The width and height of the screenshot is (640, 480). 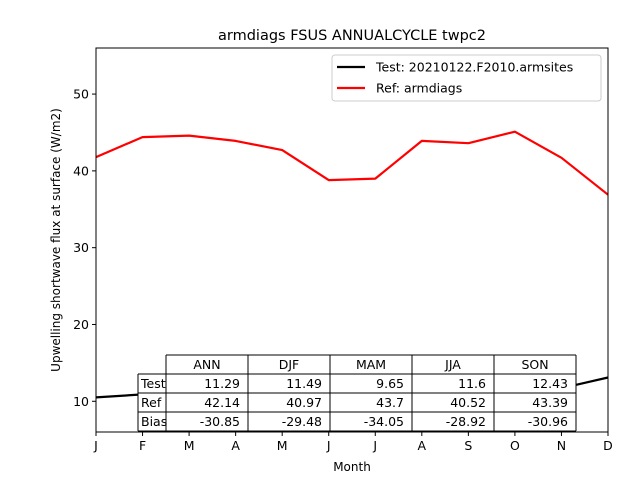 What do you see at coordinates (474, 67) in the screenshot?
I see `legend-label: Test: 20210122.F2010.armsites` at bounding box center [474, 67].